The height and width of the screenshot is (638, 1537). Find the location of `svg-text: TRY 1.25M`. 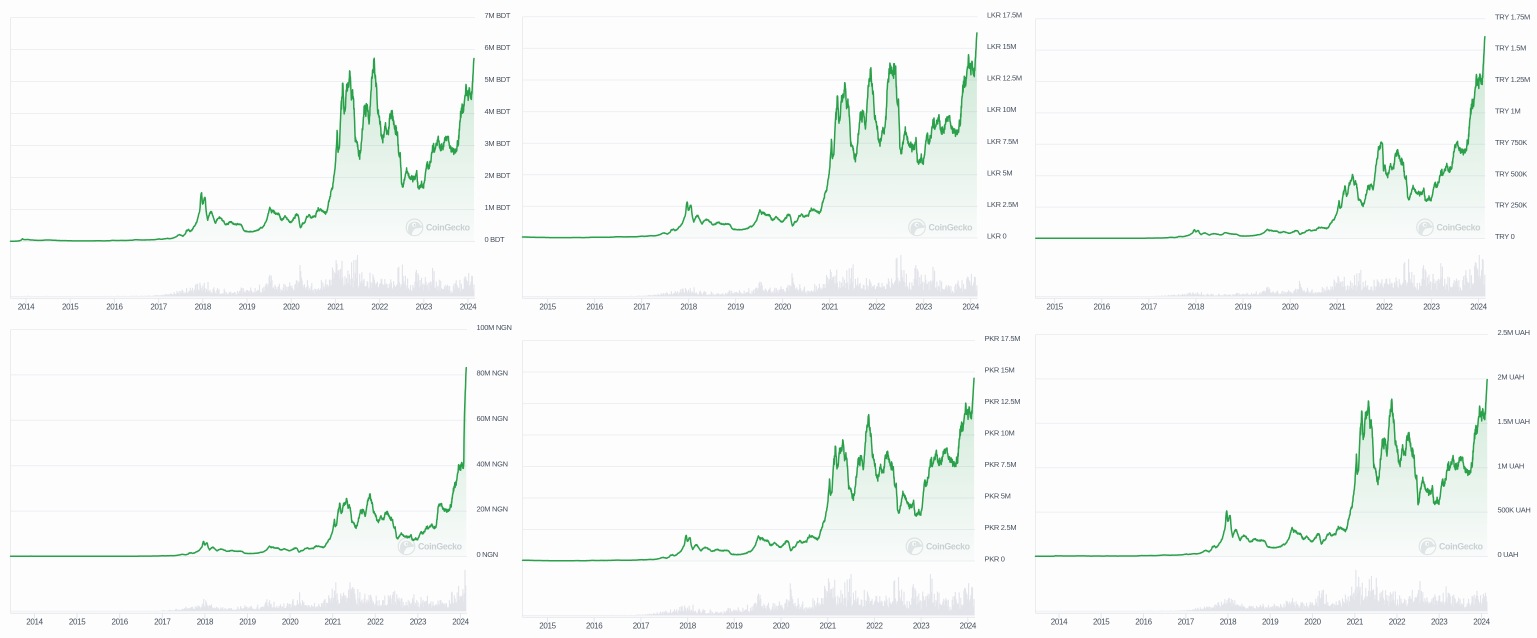

svg-text: TRY 1.25M is located at coordinates (1512, 79).